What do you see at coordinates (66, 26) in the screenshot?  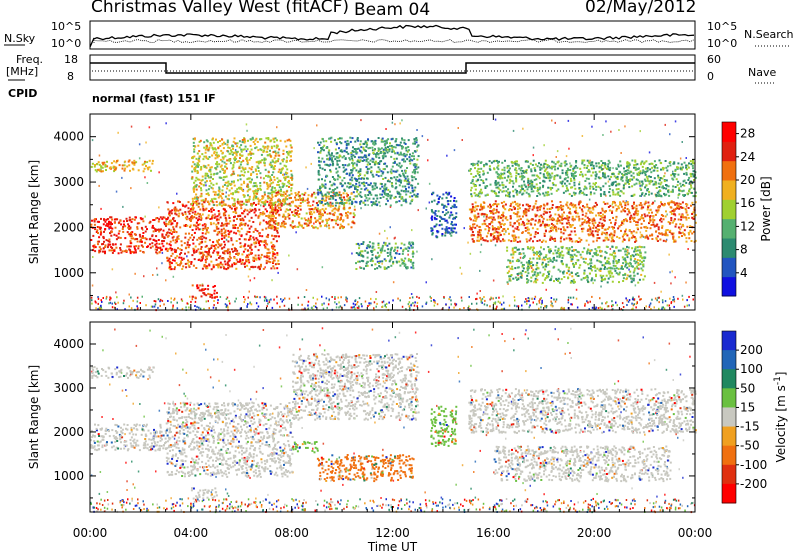 I see `nsky-tick-top: 10^5` at bounding box center [66, 26].